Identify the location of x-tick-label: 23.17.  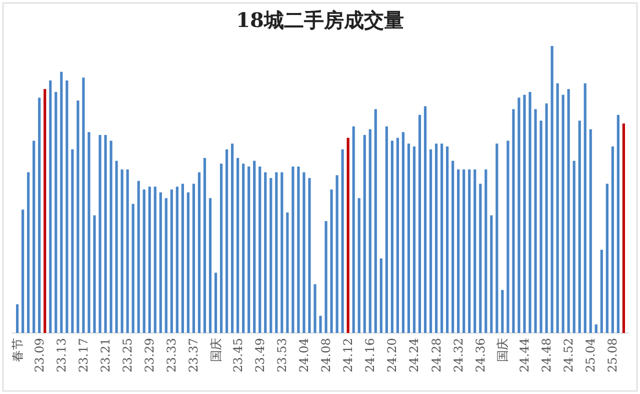
(83, 355).